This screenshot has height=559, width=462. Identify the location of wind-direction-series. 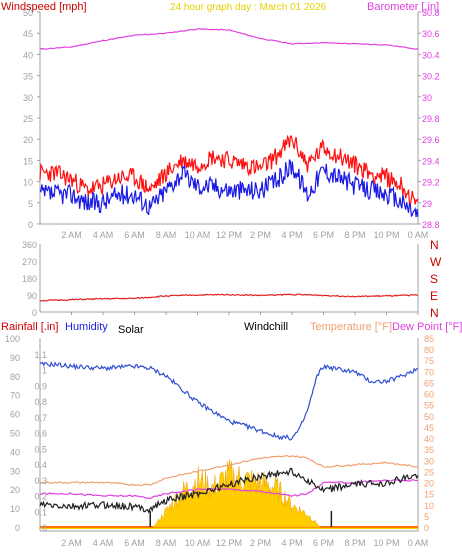
(228, 297).